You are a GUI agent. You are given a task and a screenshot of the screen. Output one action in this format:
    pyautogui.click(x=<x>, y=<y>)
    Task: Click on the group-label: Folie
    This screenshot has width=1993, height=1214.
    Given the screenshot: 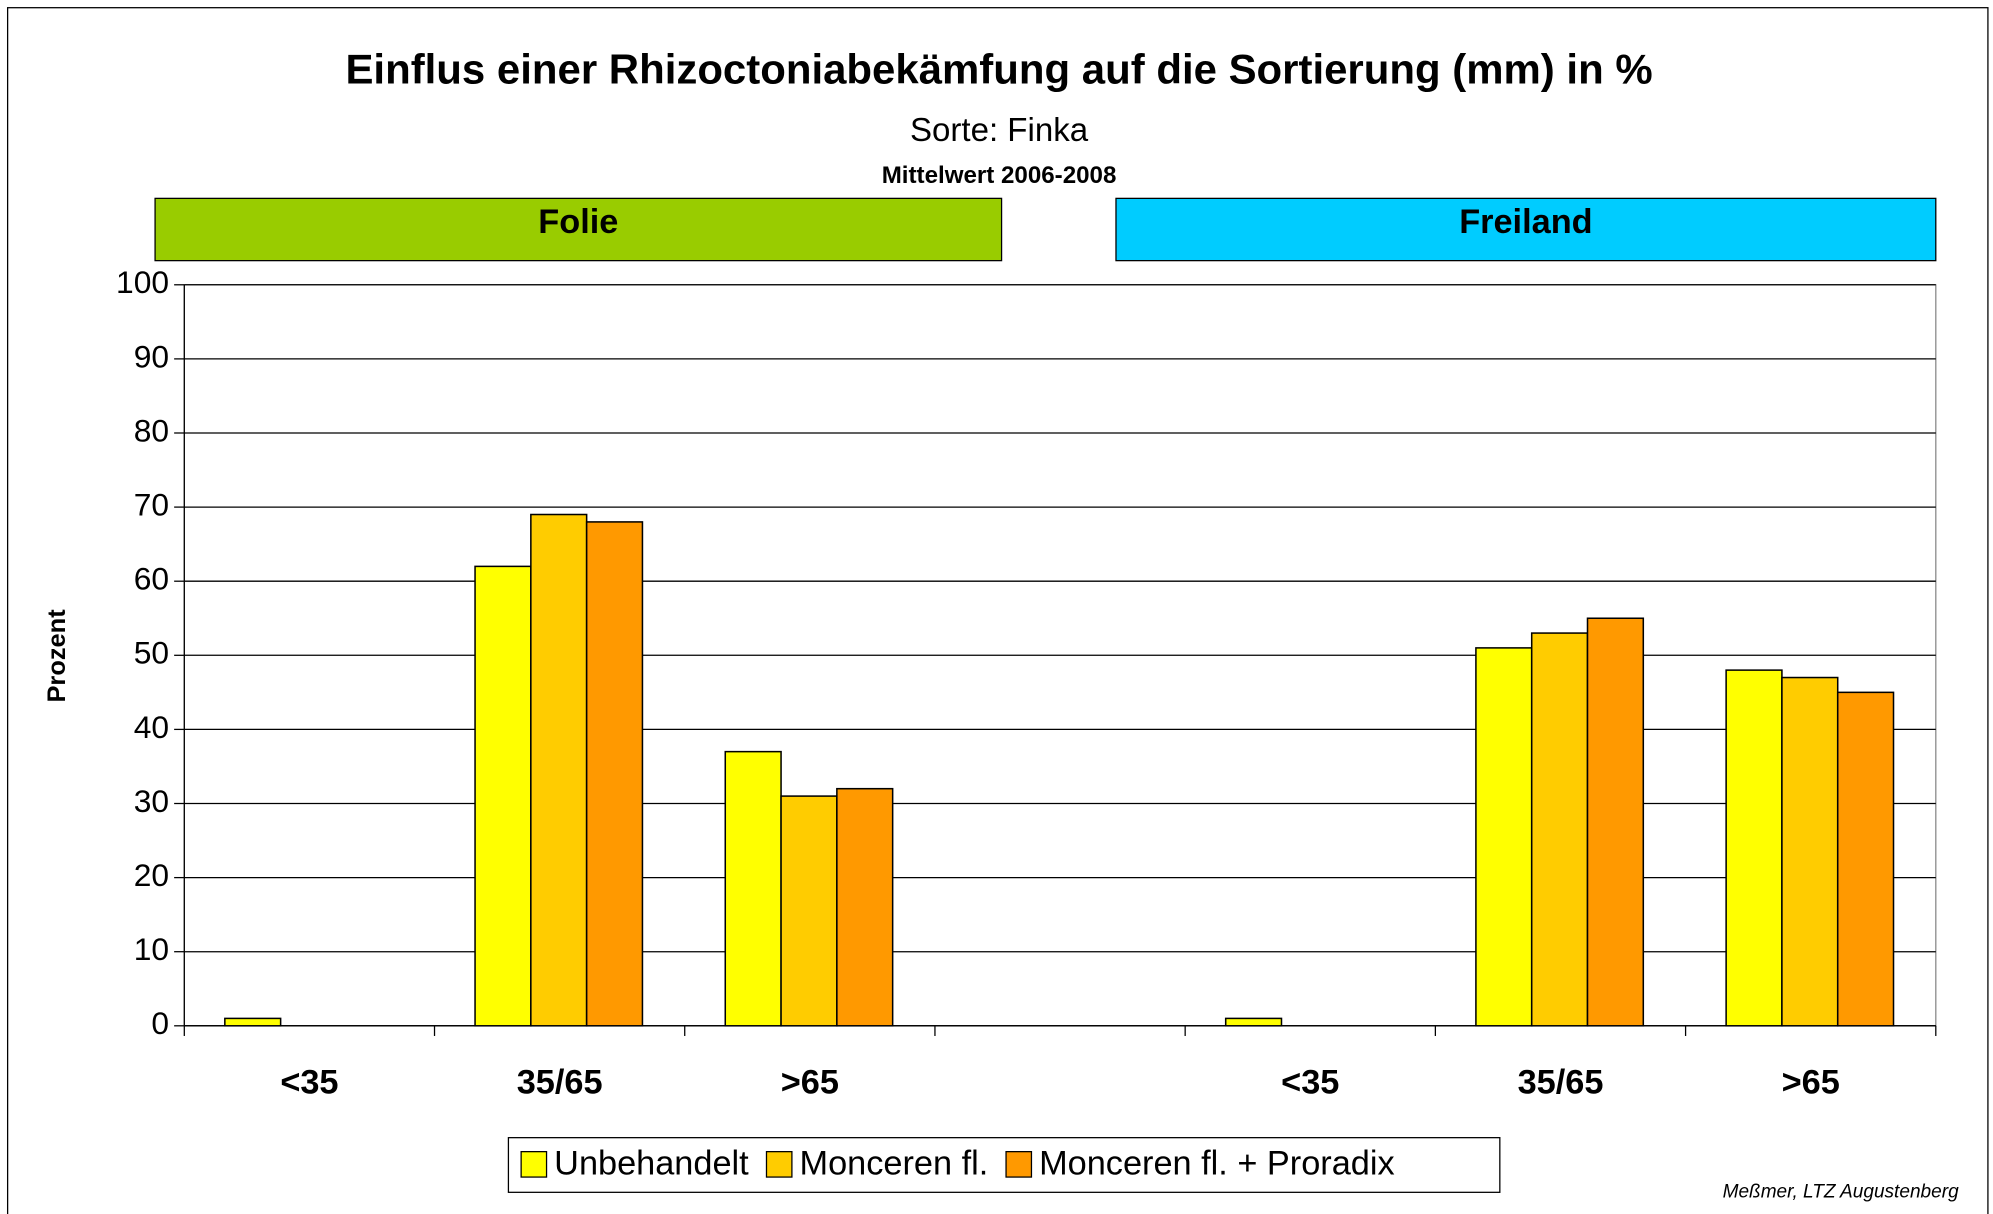 What is the action you would take?
    pyautogui.click(x=578, y=222)
    